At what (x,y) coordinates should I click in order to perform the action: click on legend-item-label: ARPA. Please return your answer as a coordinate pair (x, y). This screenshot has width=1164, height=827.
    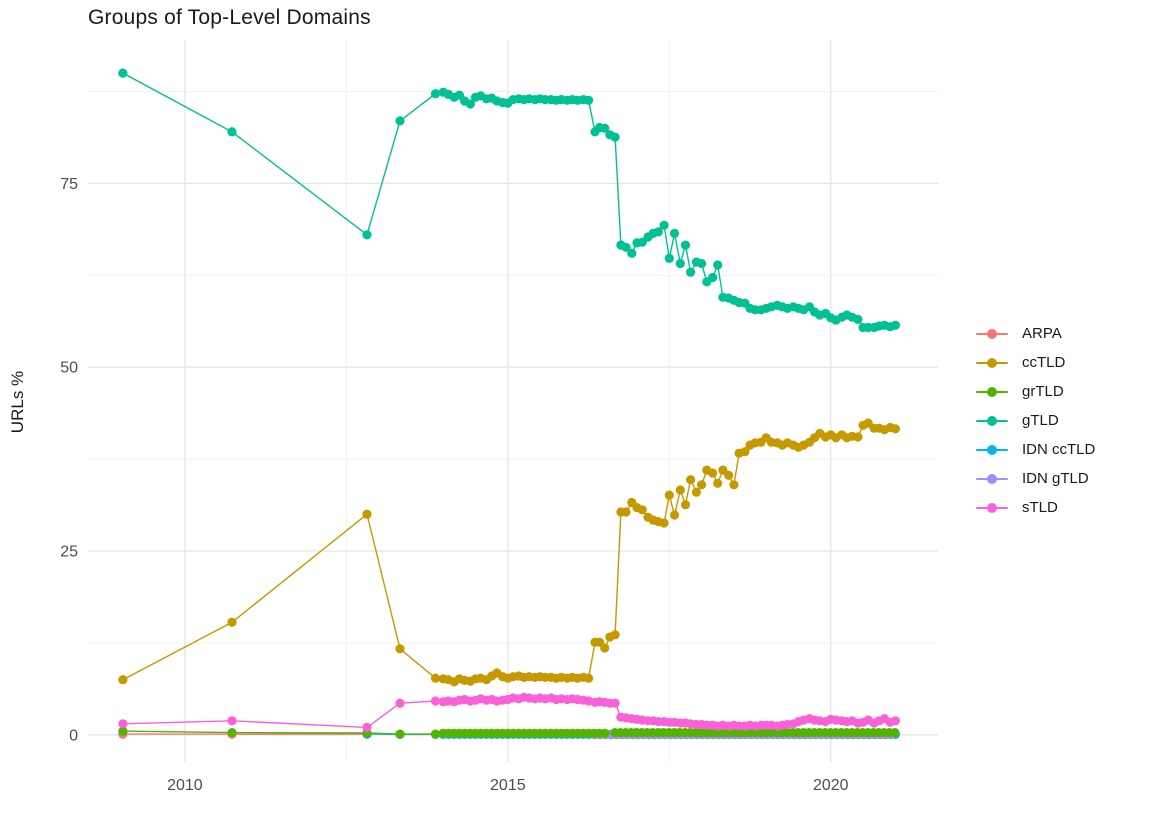
    Looking at the image, I should click on (1042, 333).